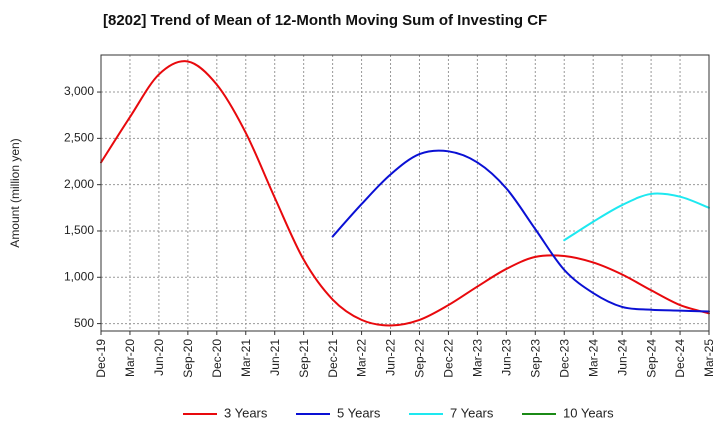  Describe the element at coordinates (304, 358) in the screenshot. I see `x-tick-label: Sep-21` at that location.